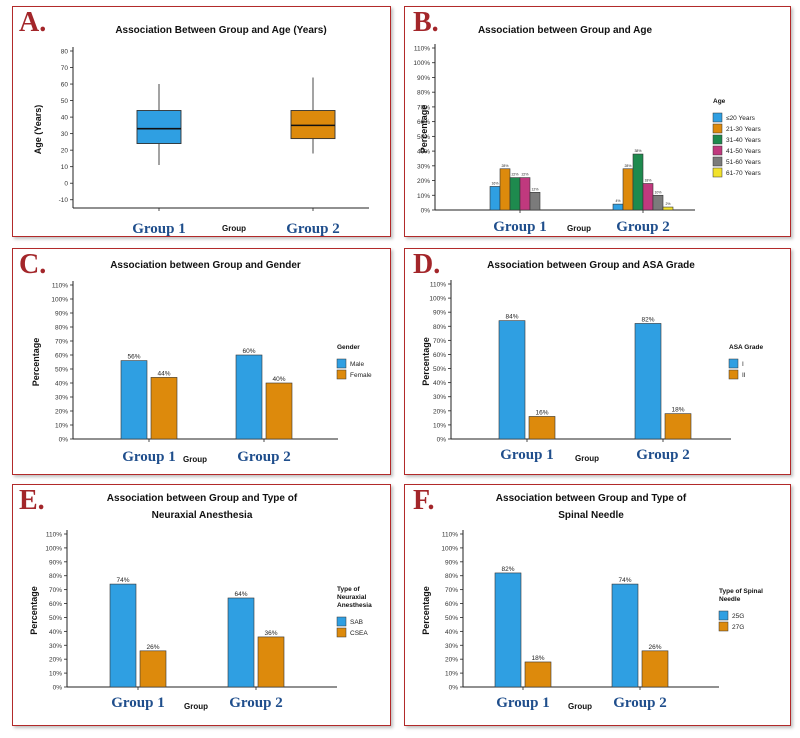 The image size is (800, 738). I want to click on legend-title: ASA Grade, so click(746, 347).